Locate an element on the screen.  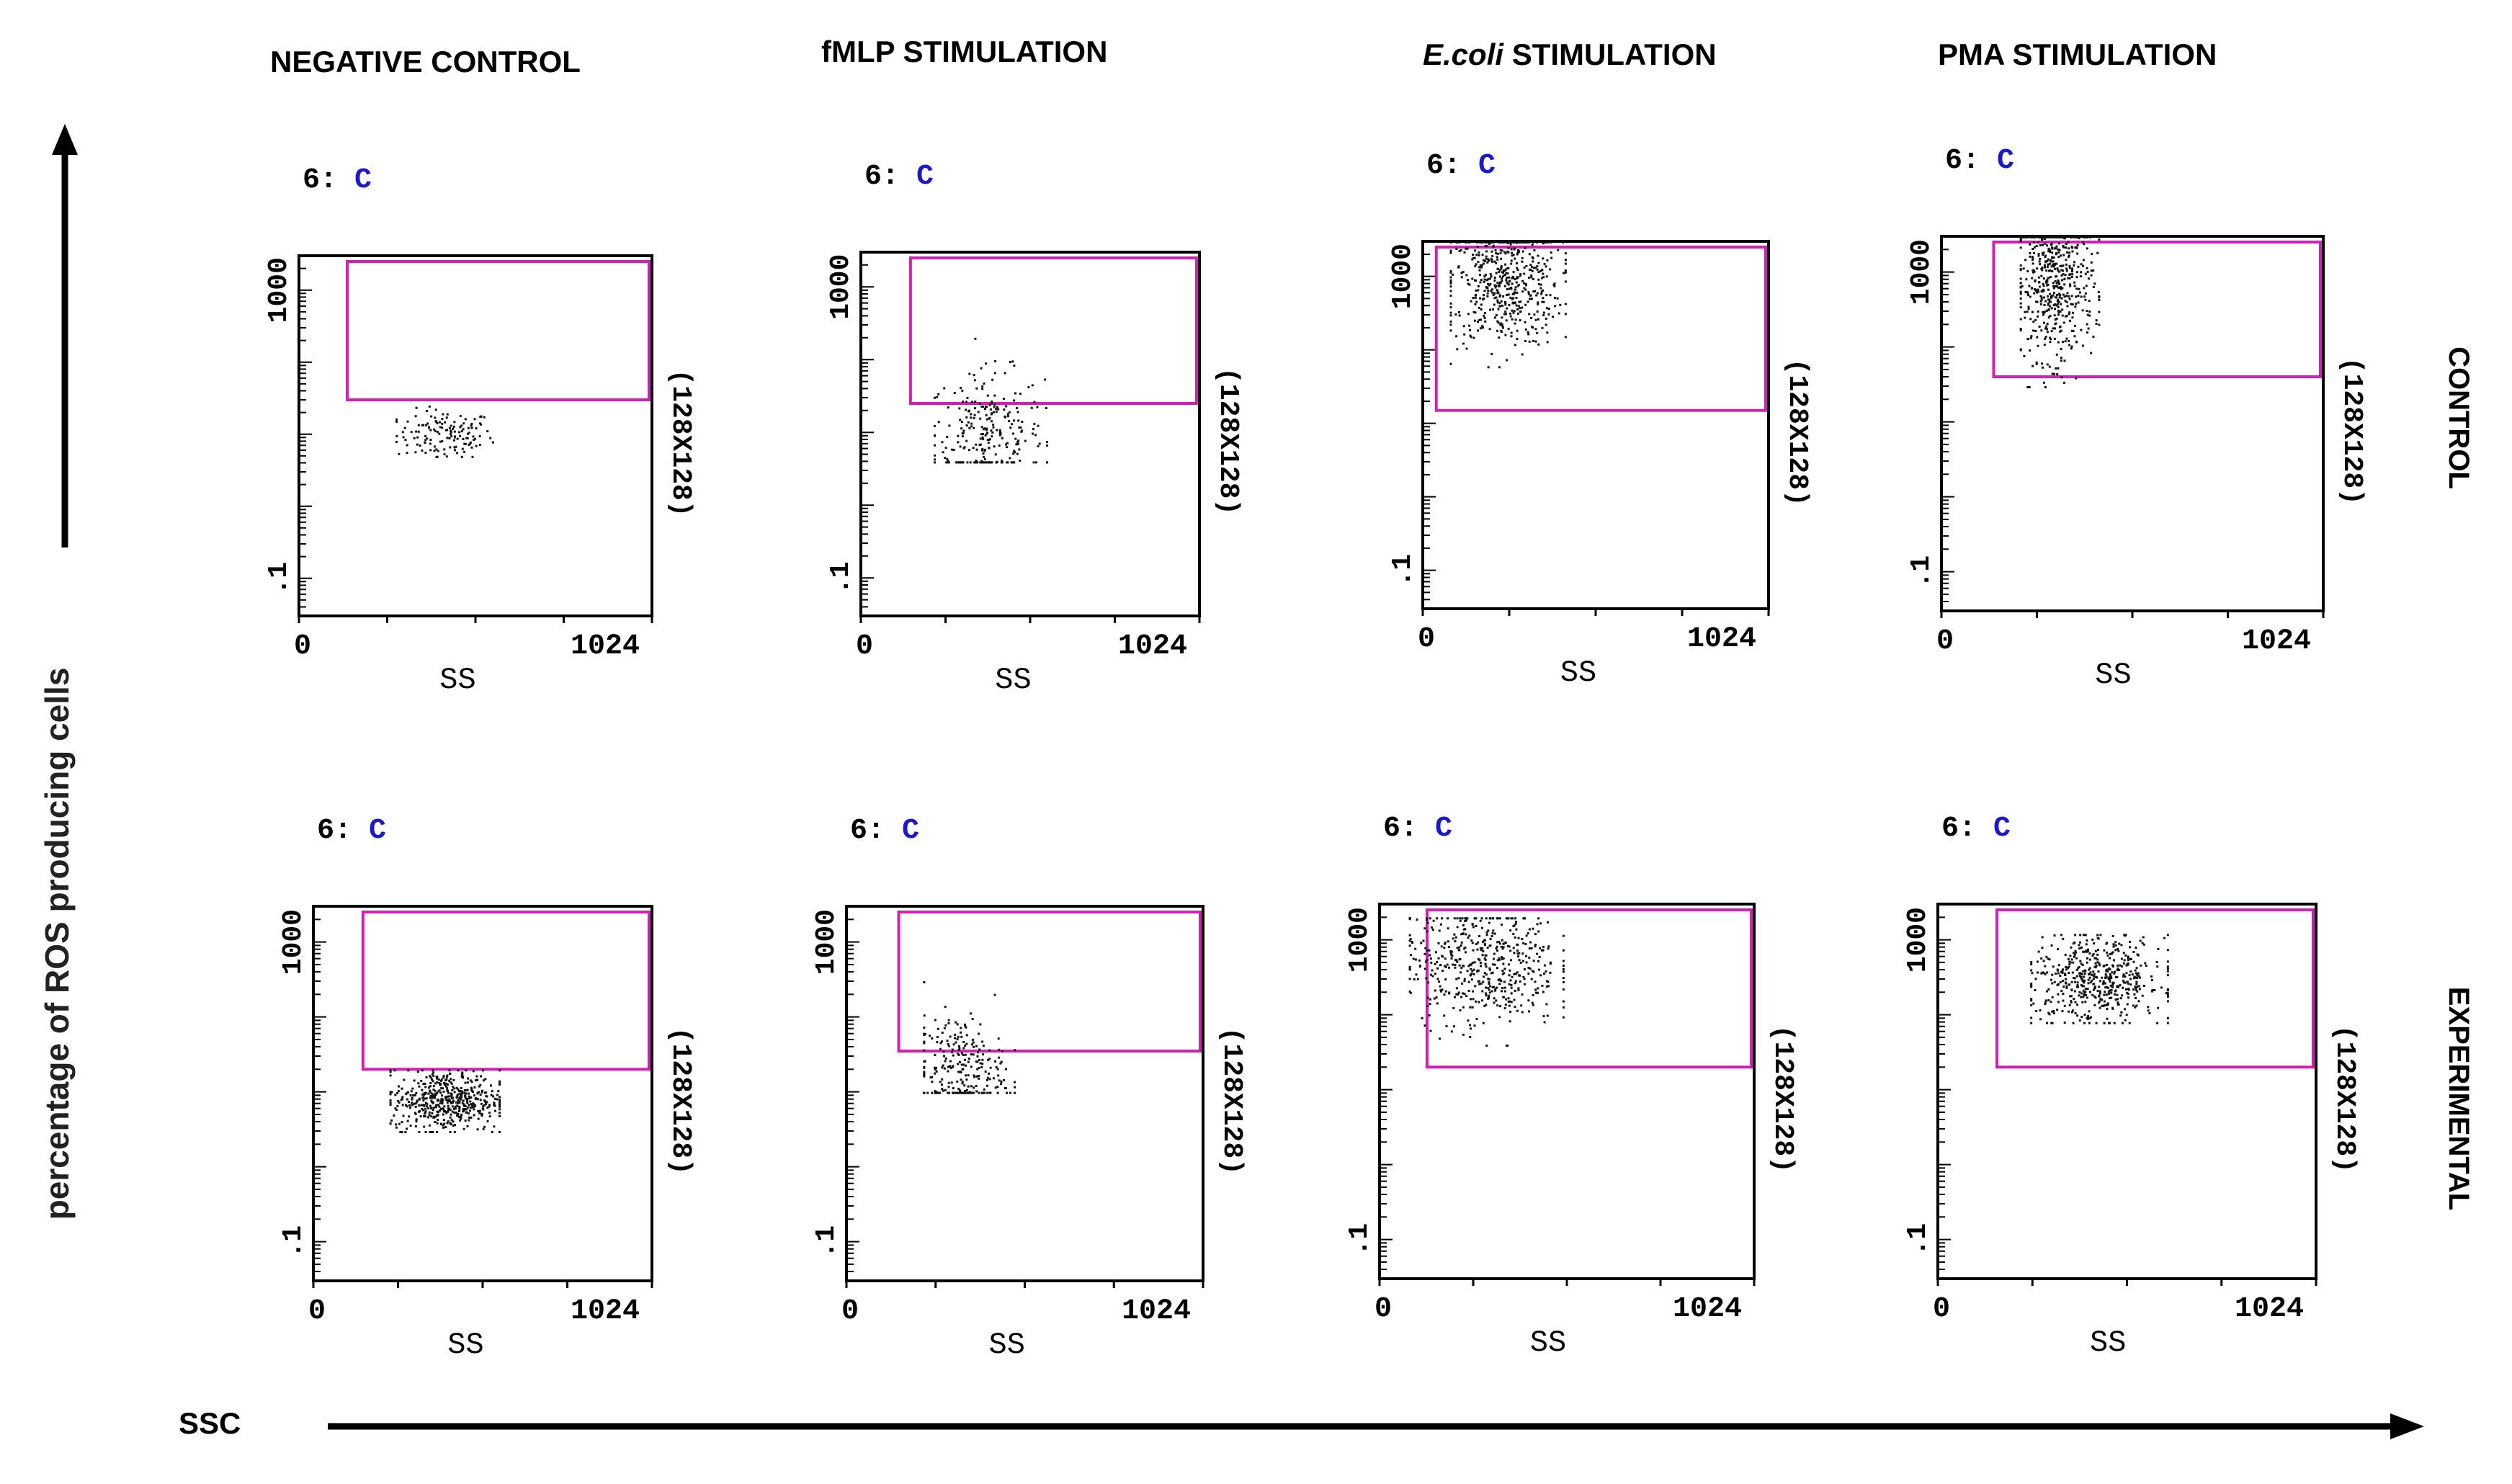
scatter-points is located at coordinates (2099, 979).